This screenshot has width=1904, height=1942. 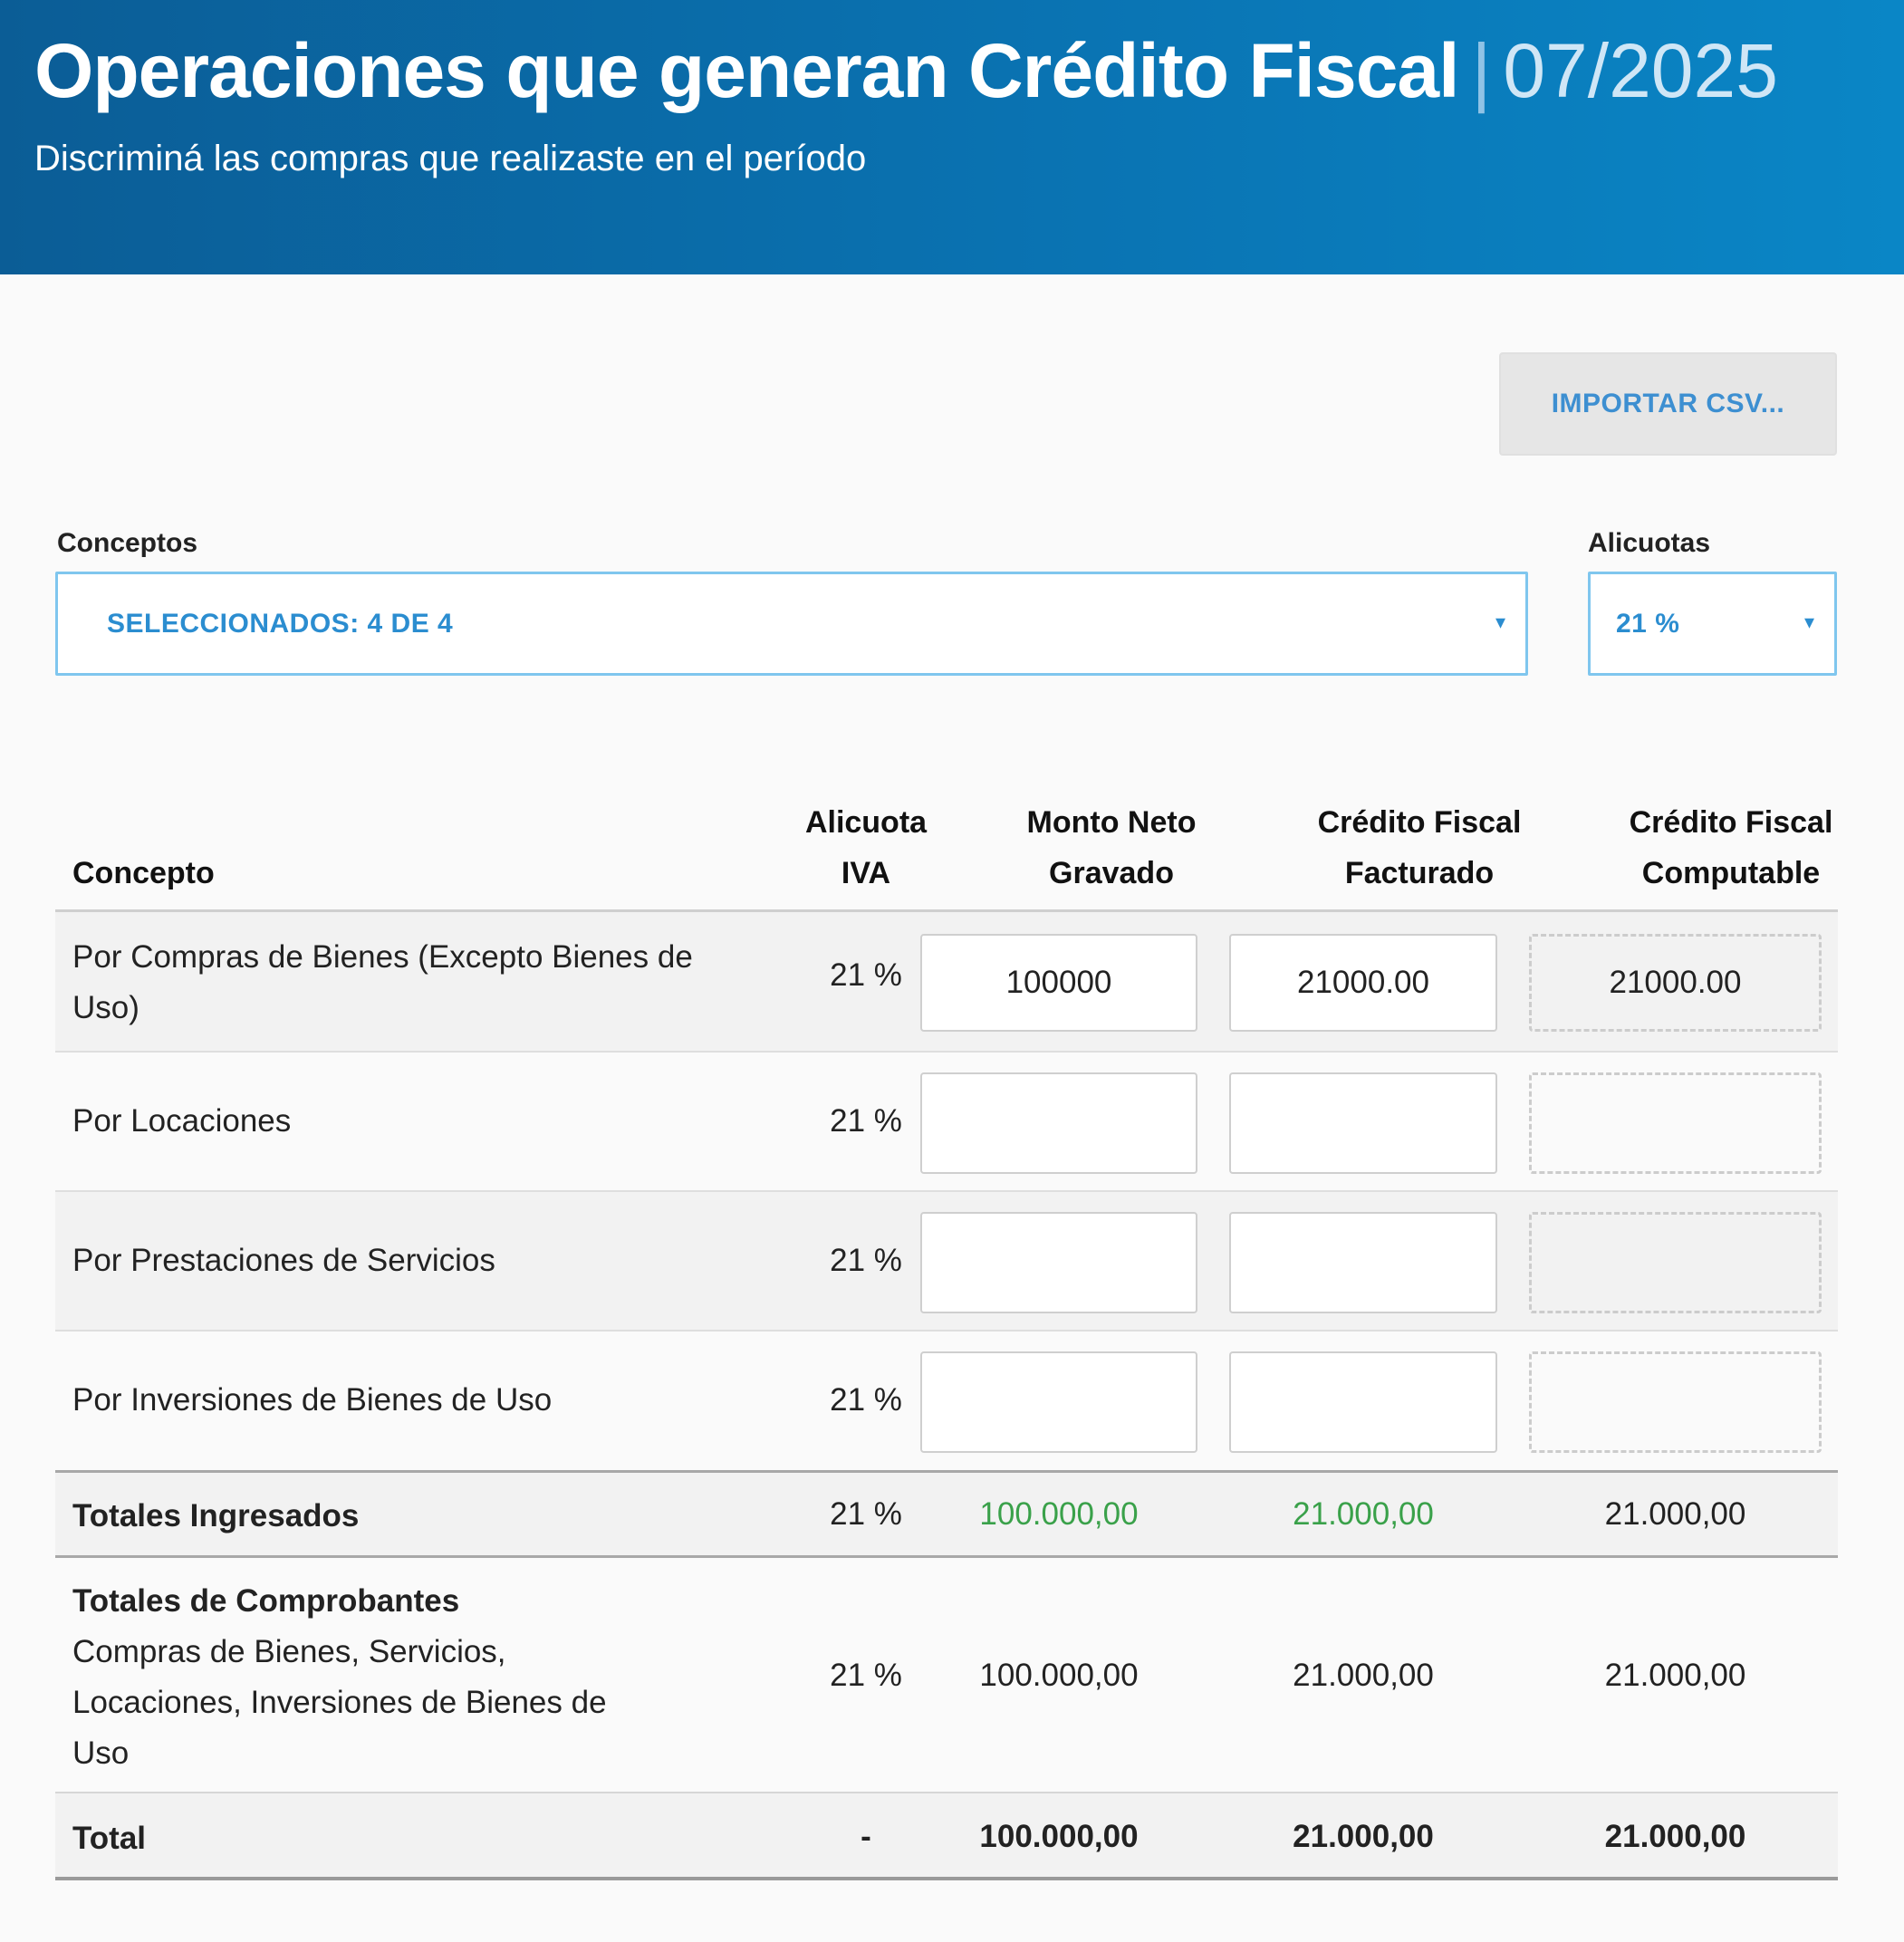 What do you see at coordinates (1059, 1675) in the screenshot?
I see `totales-comprobantes-neto: 100.000,00` at bounding box center [1059, 1675].